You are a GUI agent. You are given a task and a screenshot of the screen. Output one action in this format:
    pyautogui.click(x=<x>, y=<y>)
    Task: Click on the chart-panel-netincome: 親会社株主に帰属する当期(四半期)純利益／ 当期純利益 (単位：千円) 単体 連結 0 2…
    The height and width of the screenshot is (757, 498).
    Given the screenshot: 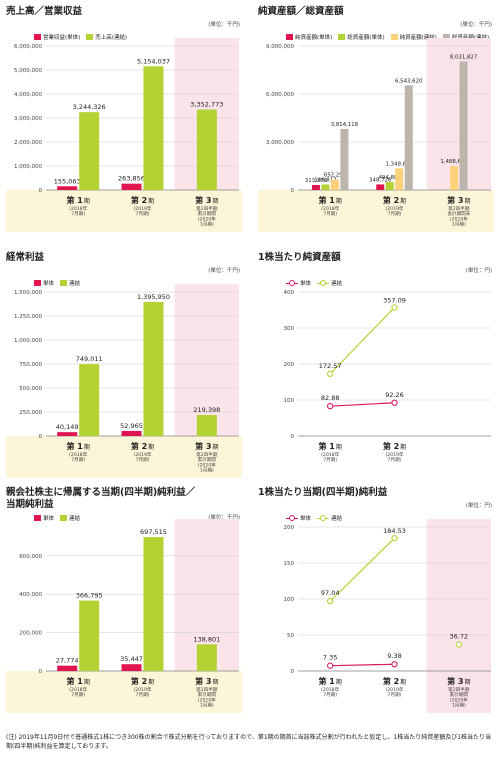 What is the action you would take?
    pyautogui.click(x=124, y=601)
    